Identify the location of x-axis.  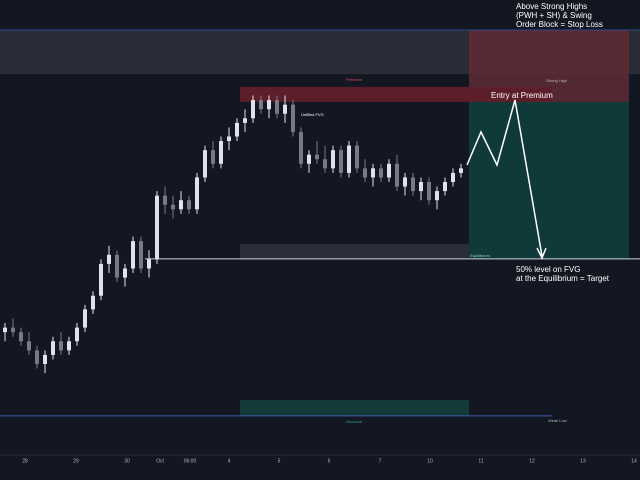
(320, 467).